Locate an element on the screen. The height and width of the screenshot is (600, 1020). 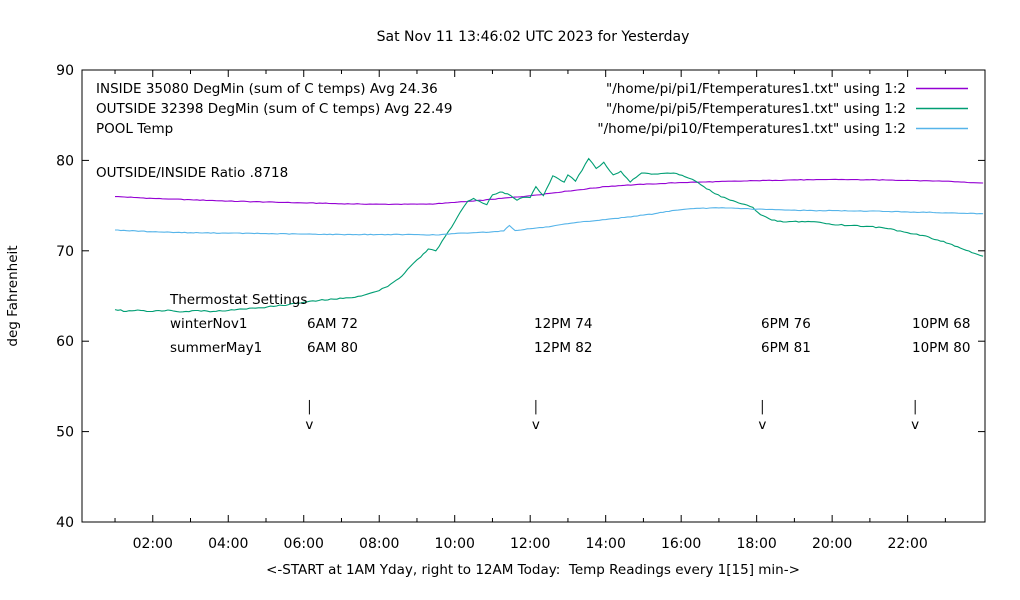
thermostat-summer-12pm: 12PM 82 is located at coordinates (563, 348).